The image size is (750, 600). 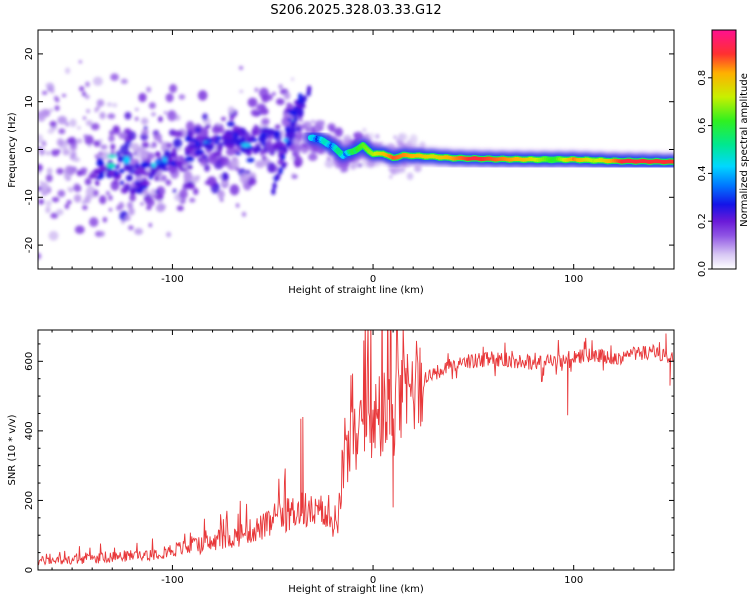 What do you see at coordinates (29, 101) in the screenshot?
I see `y-tick-label: 10` at bounding box center [29, 101].